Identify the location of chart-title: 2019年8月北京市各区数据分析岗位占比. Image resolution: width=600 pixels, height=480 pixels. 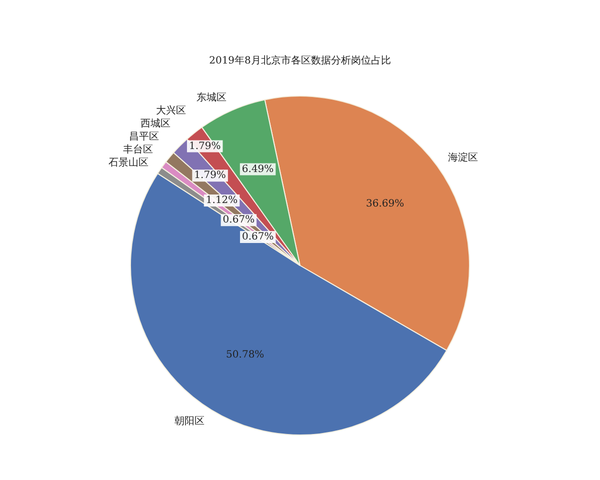
(300, 60).